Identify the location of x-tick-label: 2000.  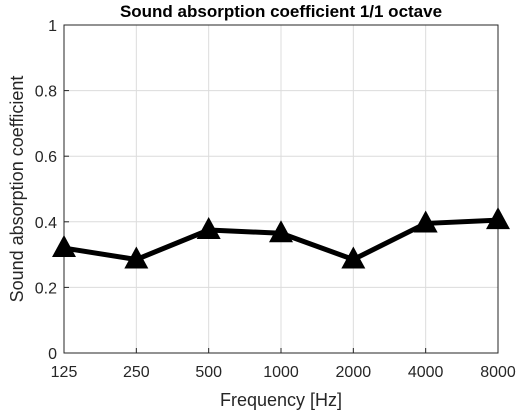
(354, 372).